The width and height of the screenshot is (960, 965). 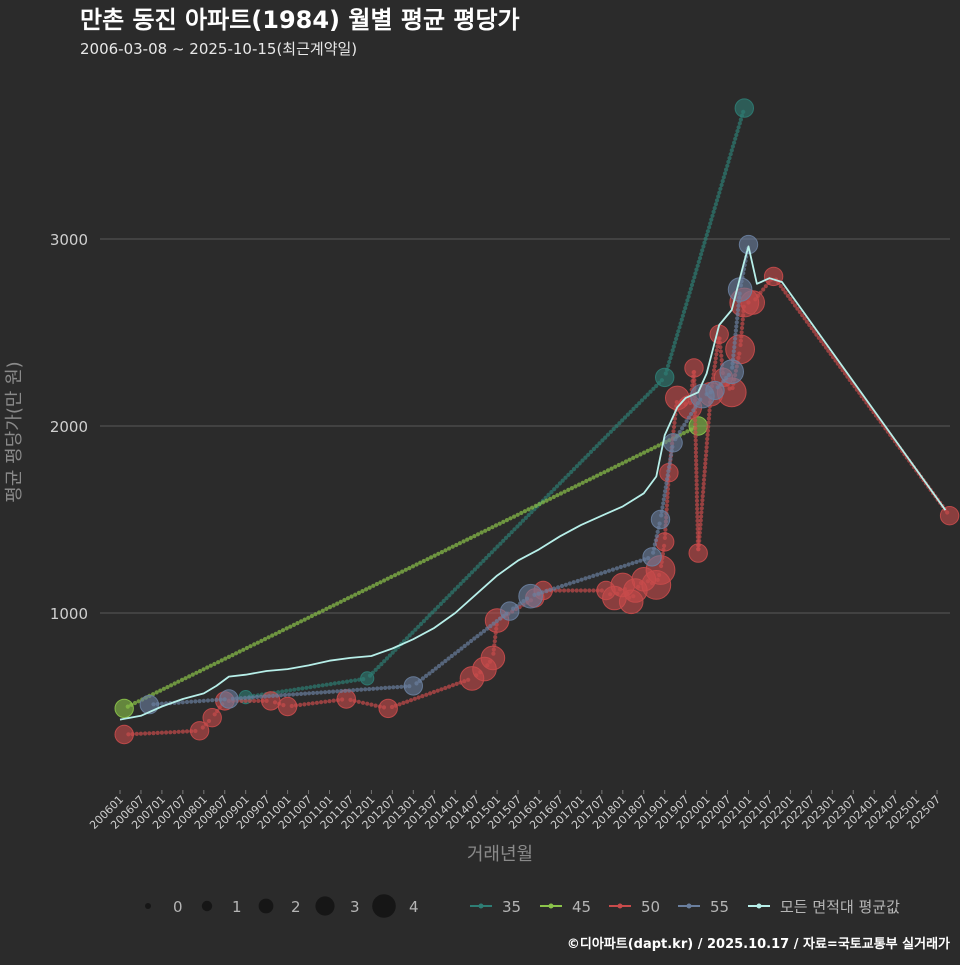 I want to click on series-legend-marker, so click(x=551, y=906).